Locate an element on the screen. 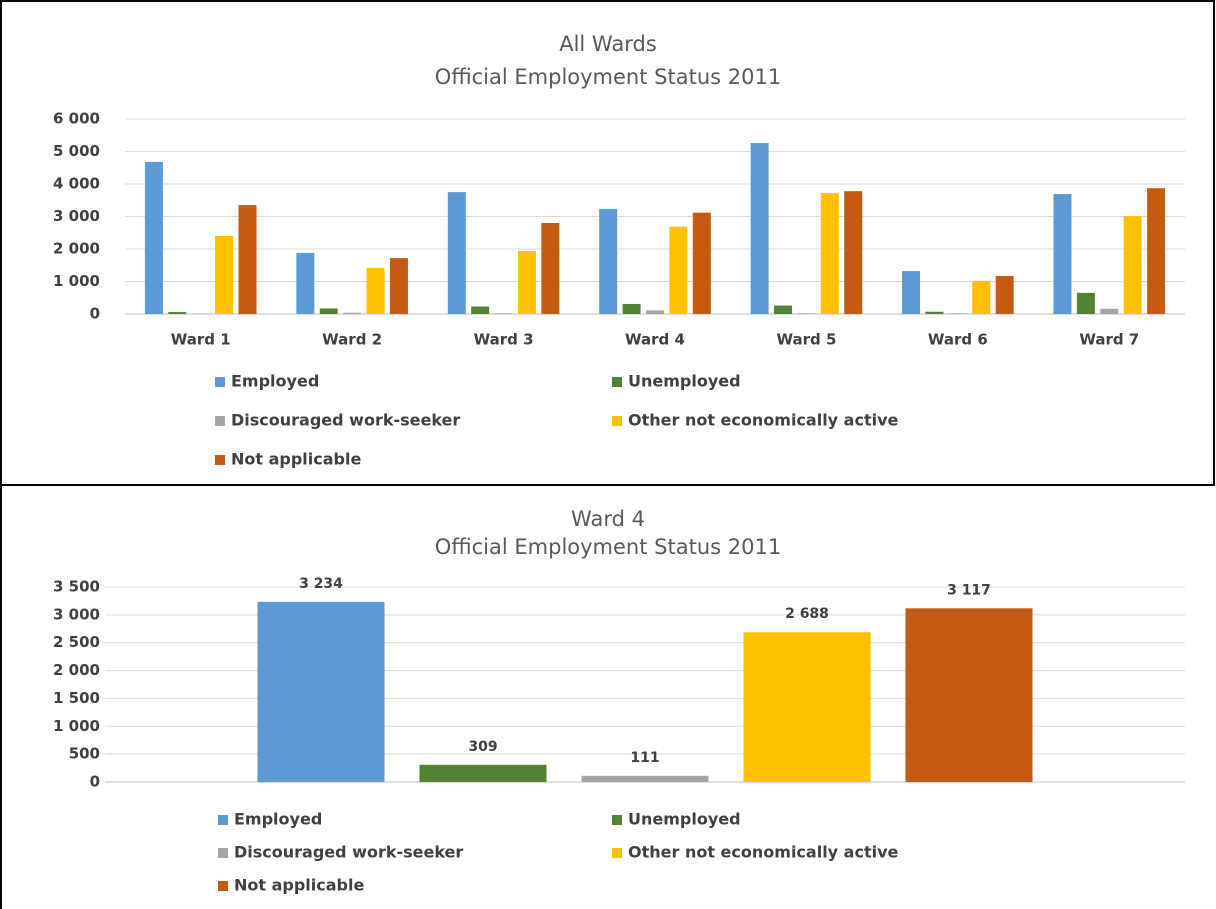  y-tick-label: 500 is located at coordinates (84, 754).